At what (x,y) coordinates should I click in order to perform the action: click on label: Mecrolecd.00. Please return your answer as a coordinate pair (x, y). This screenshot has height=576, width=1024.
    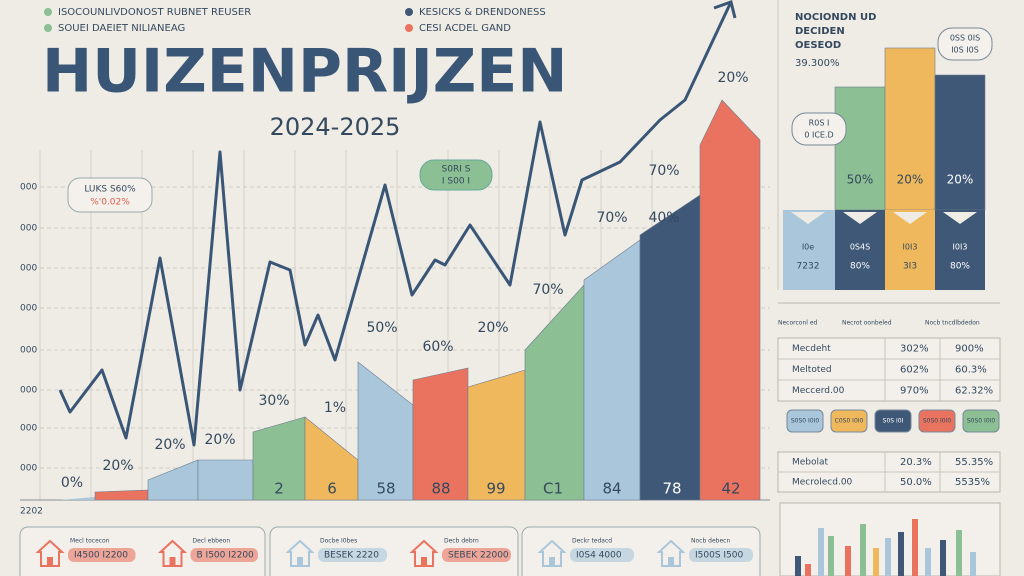
    Looking at the image, I should click on (822, 483).